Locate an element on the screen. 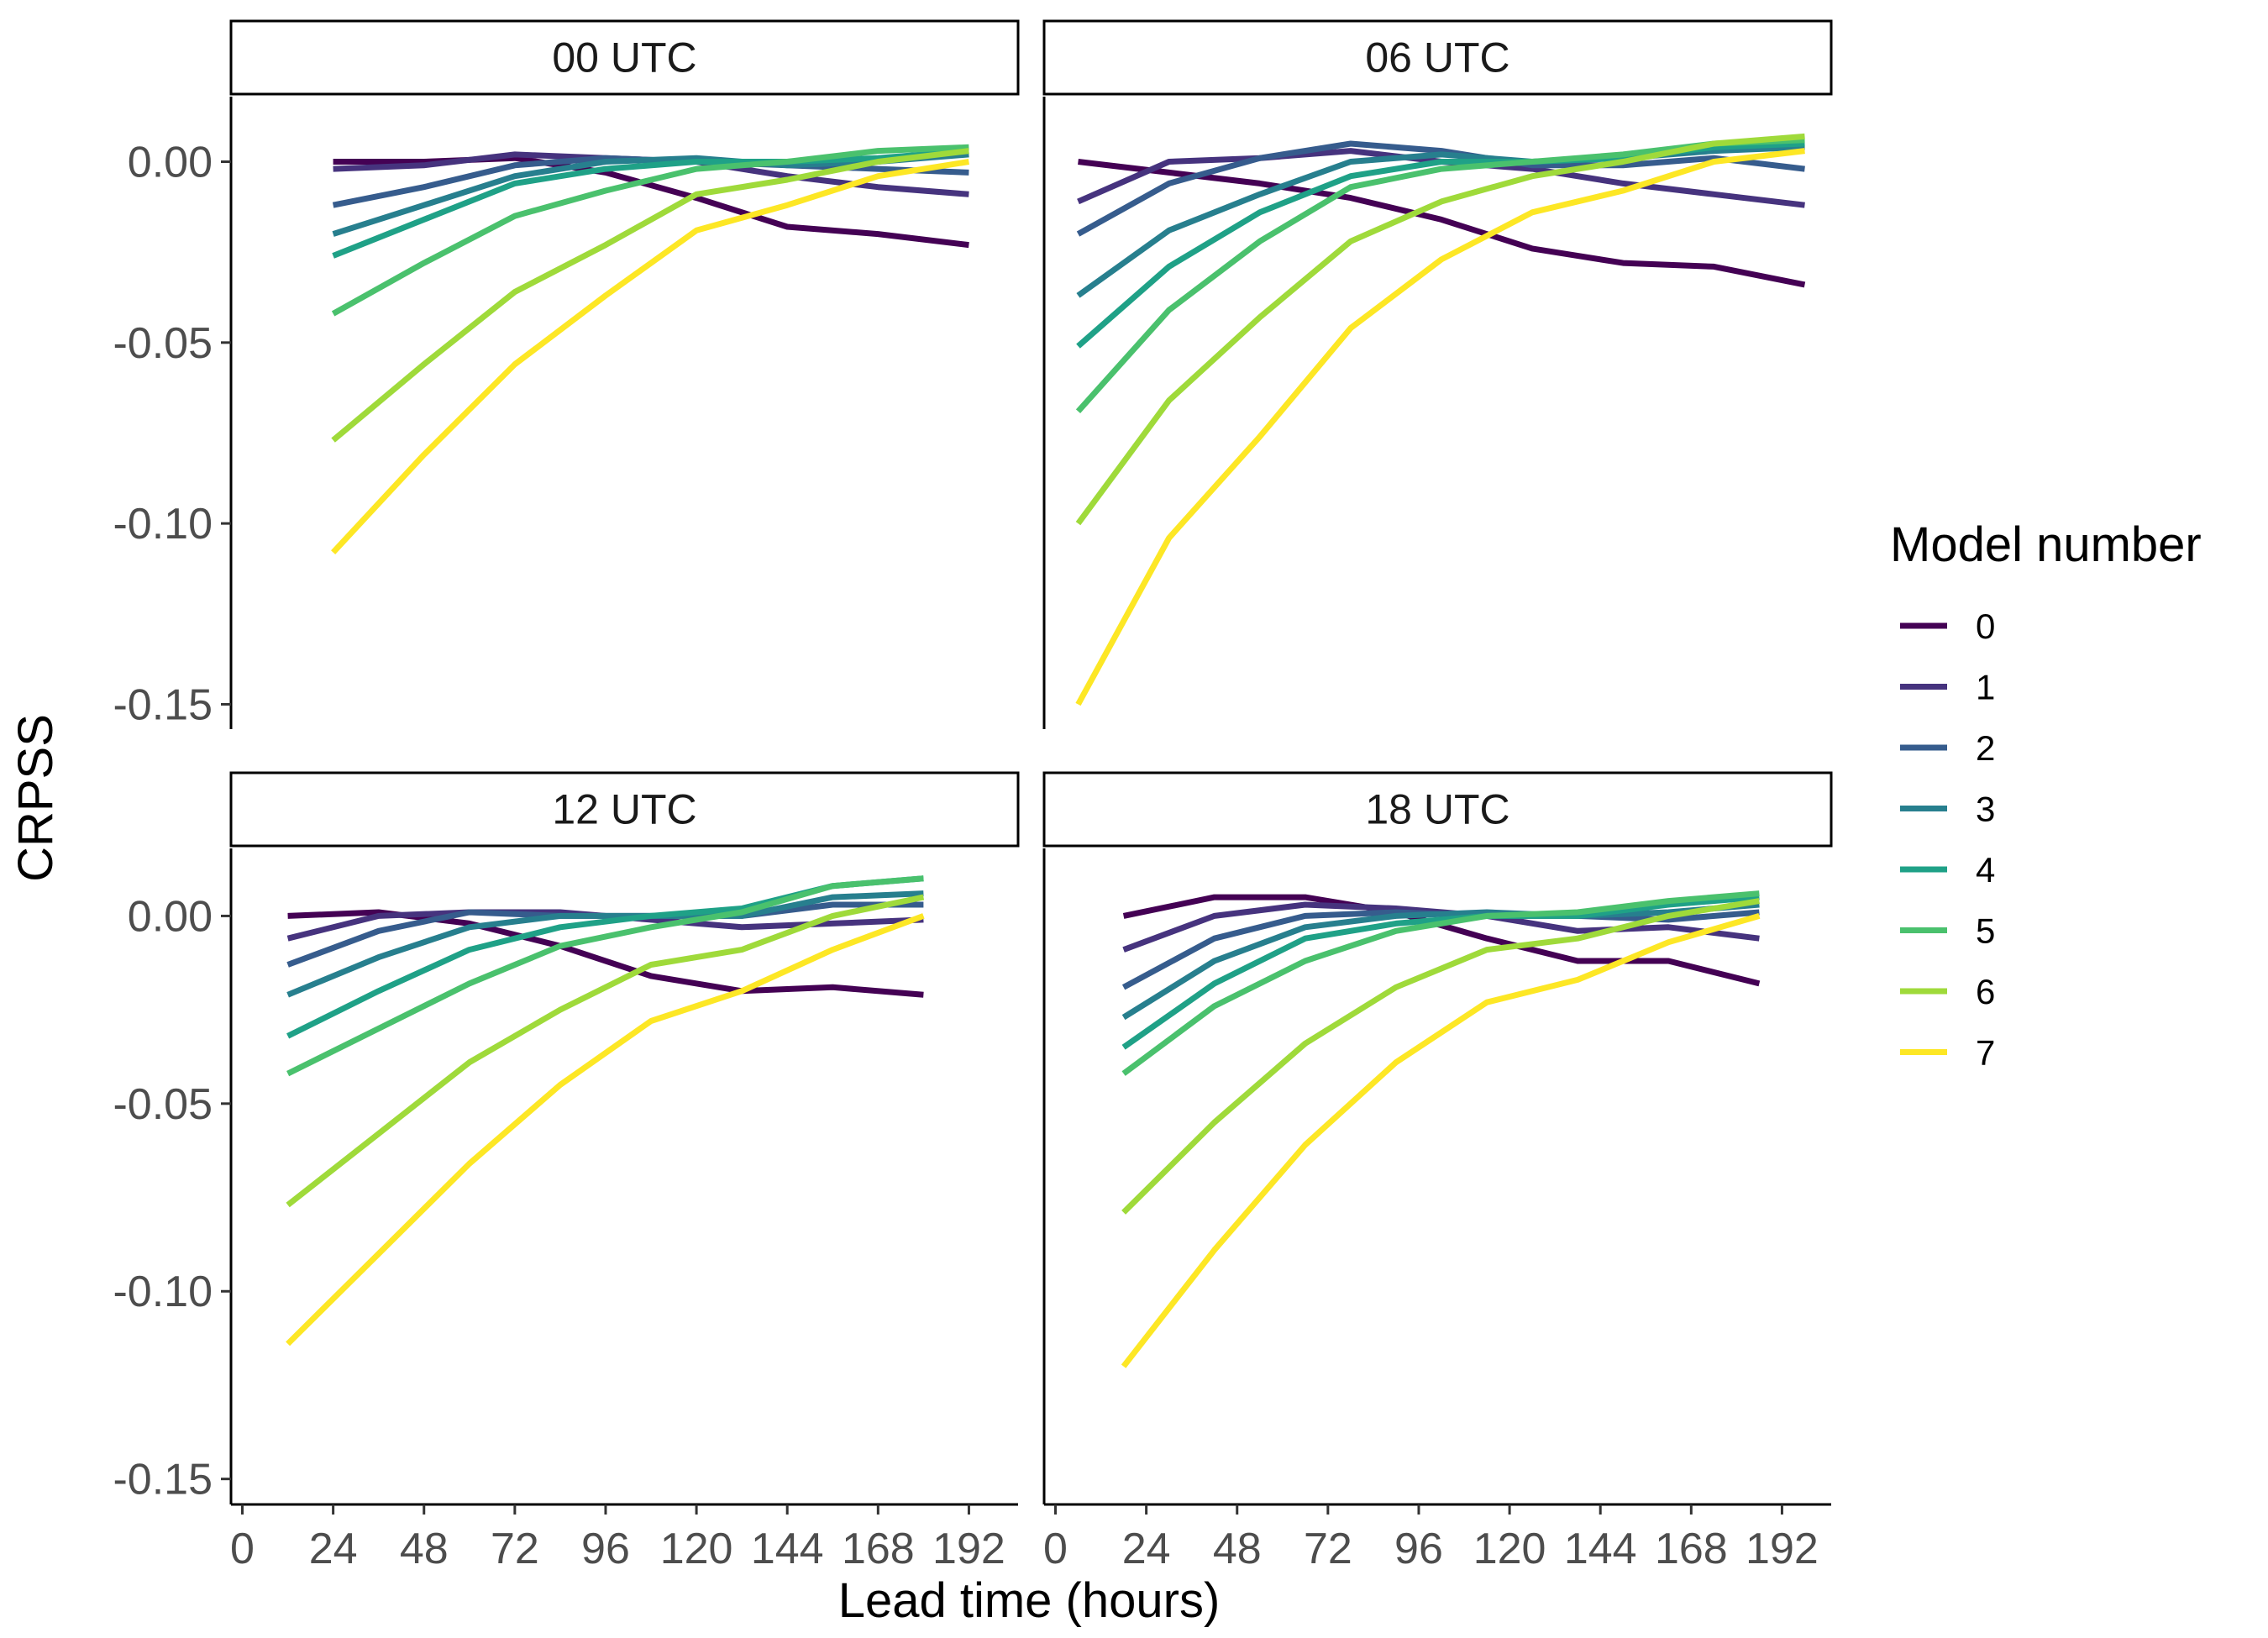  panel-title: 12 UTC is located at coordinates (624, 809).